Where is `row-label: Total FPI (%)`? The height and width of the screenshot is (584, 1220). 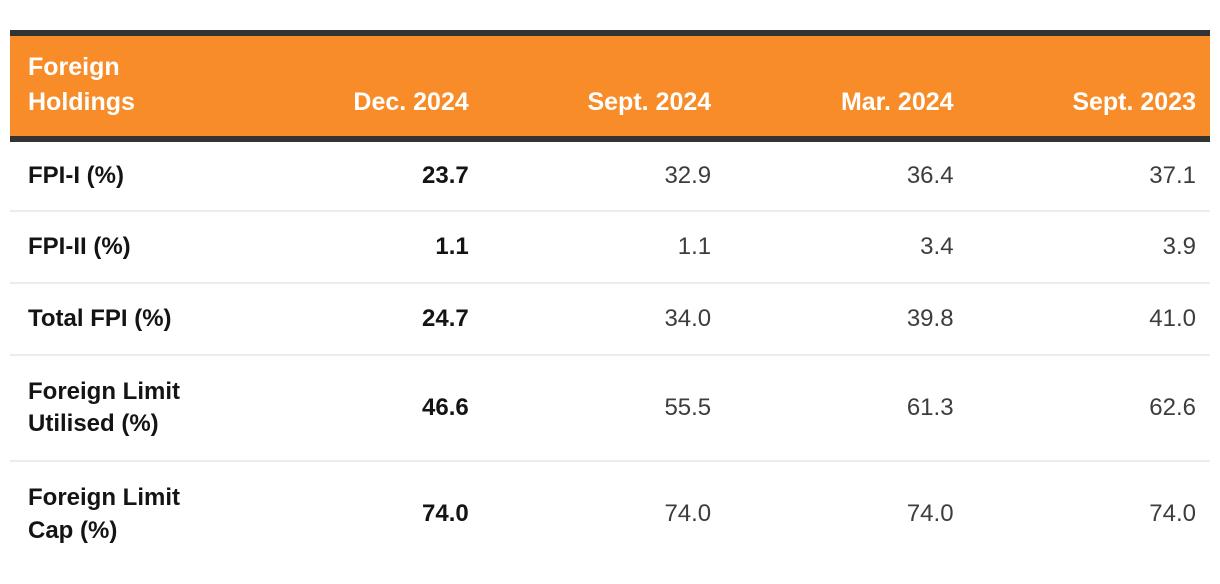
row-label: Total FPI (%) is located at coordinates (125, 318).